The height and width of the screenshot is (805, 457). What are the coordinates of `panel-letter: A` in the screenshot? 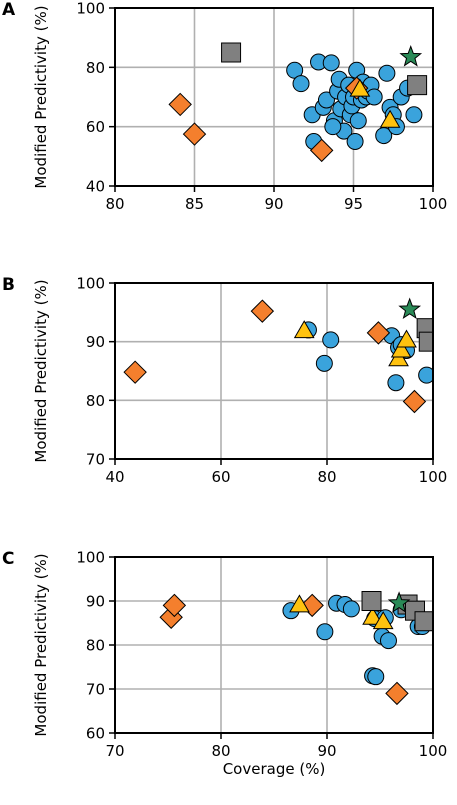 It's located at (9, 10).